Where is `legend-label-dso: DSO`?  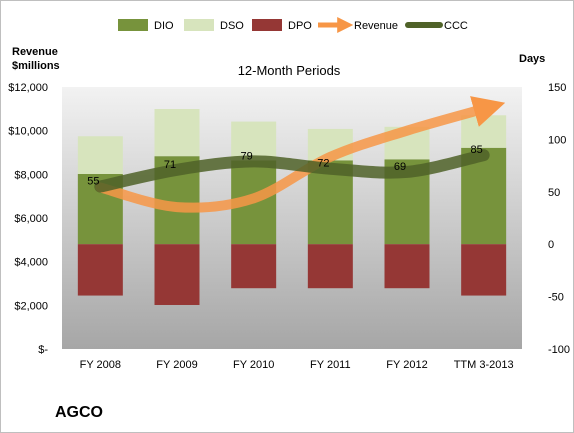
legend-label-dso: DSO is located at coordinates (232, 26).